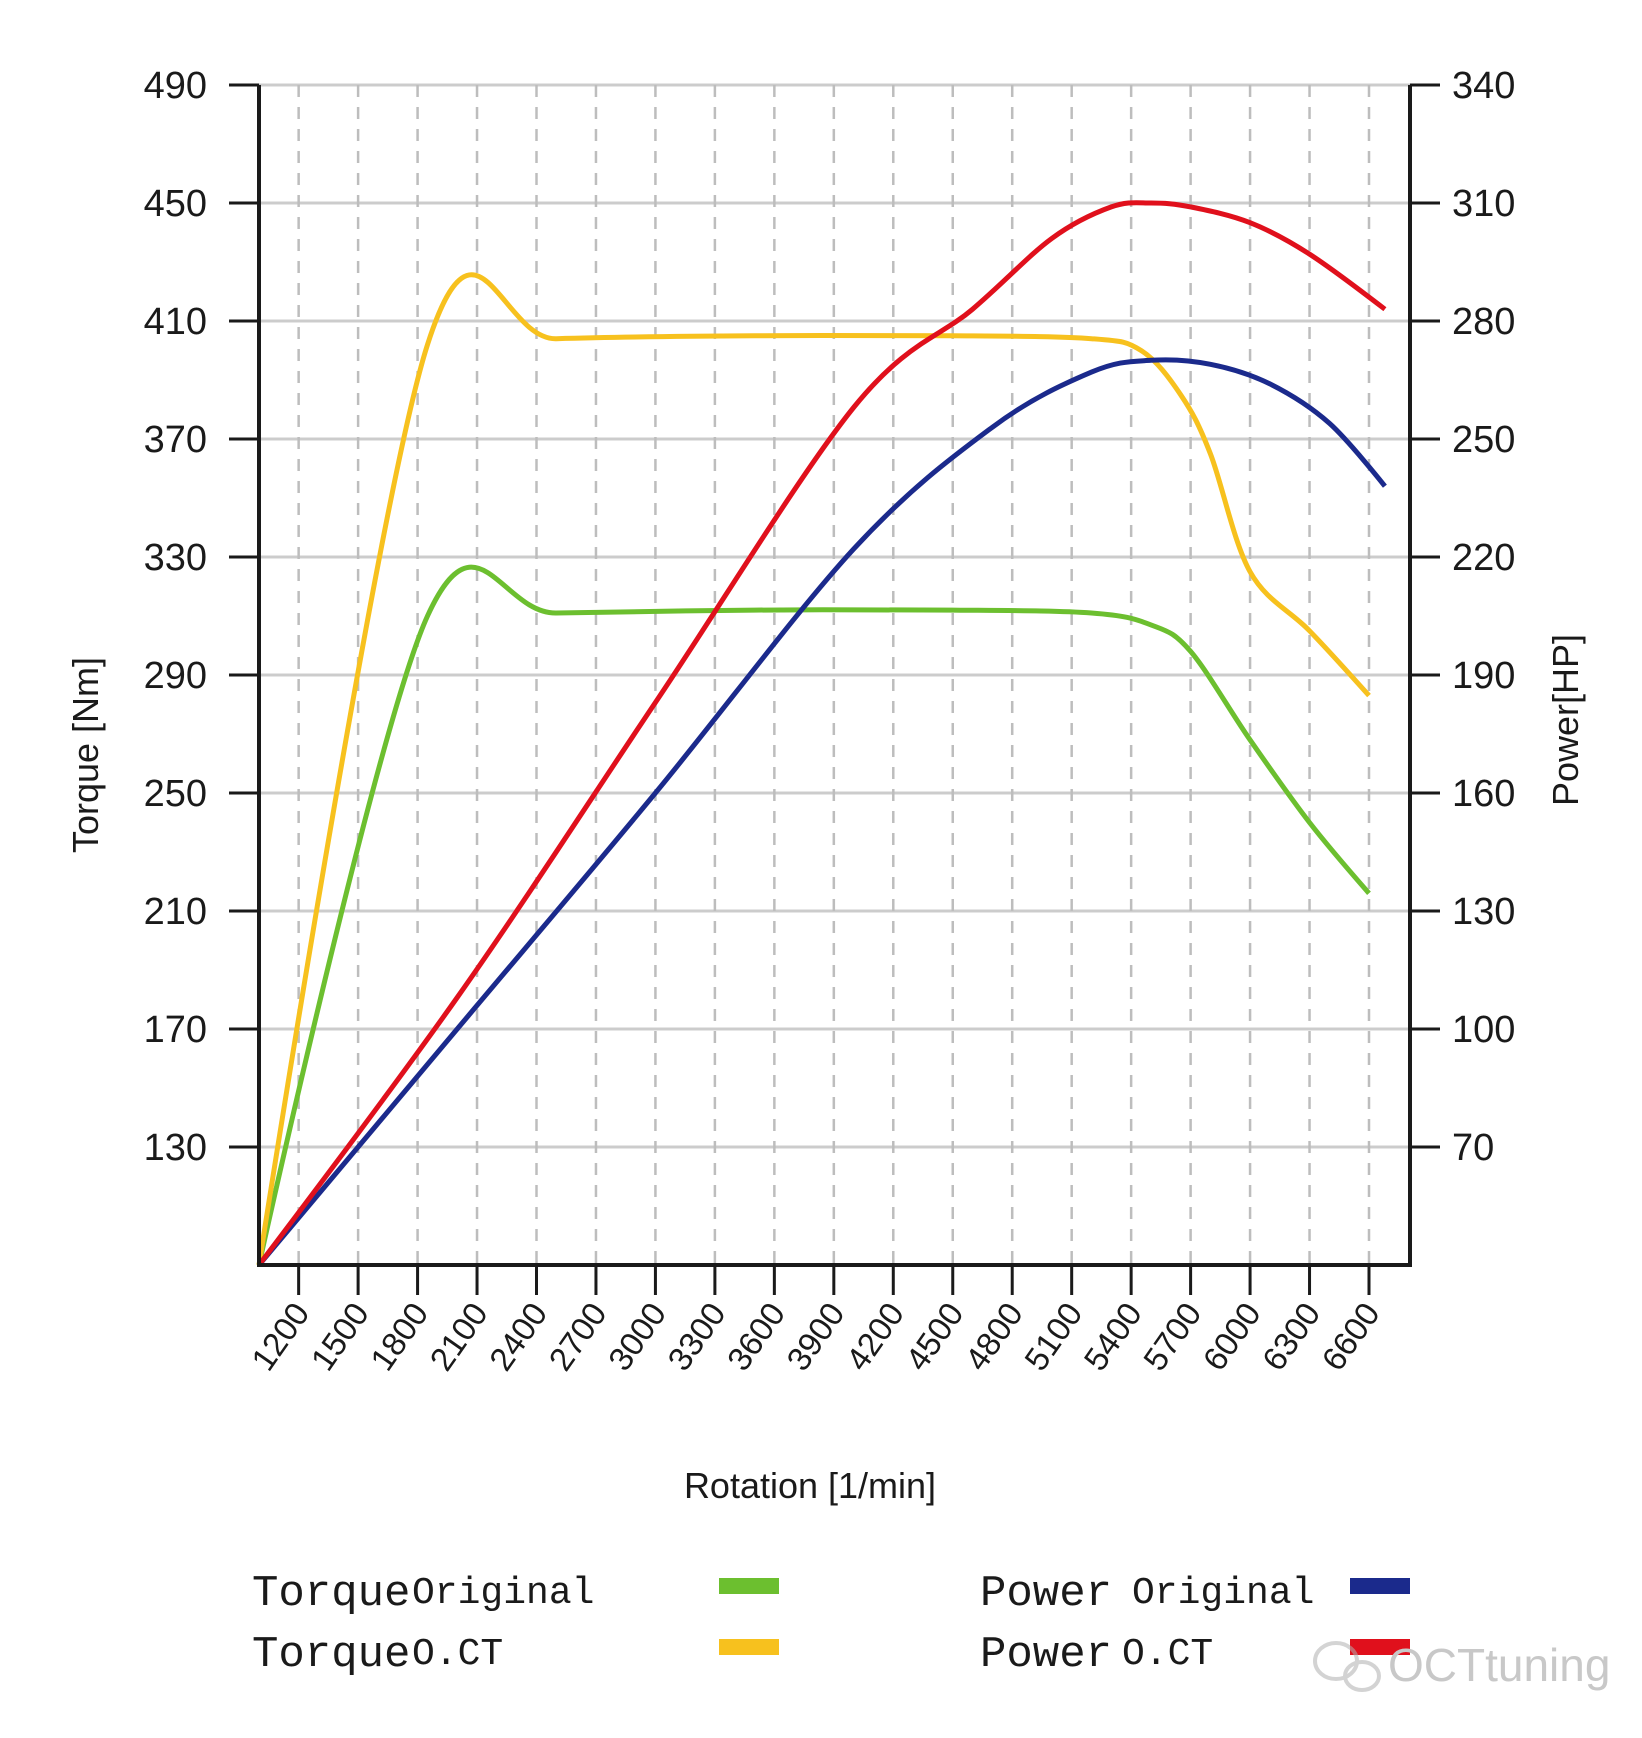 The width and height of the screenshot is (1642, 1738). Describe the element at coordinates (696, 1336) in the screenshot. I see `x-tick-label: 3300` at that location.